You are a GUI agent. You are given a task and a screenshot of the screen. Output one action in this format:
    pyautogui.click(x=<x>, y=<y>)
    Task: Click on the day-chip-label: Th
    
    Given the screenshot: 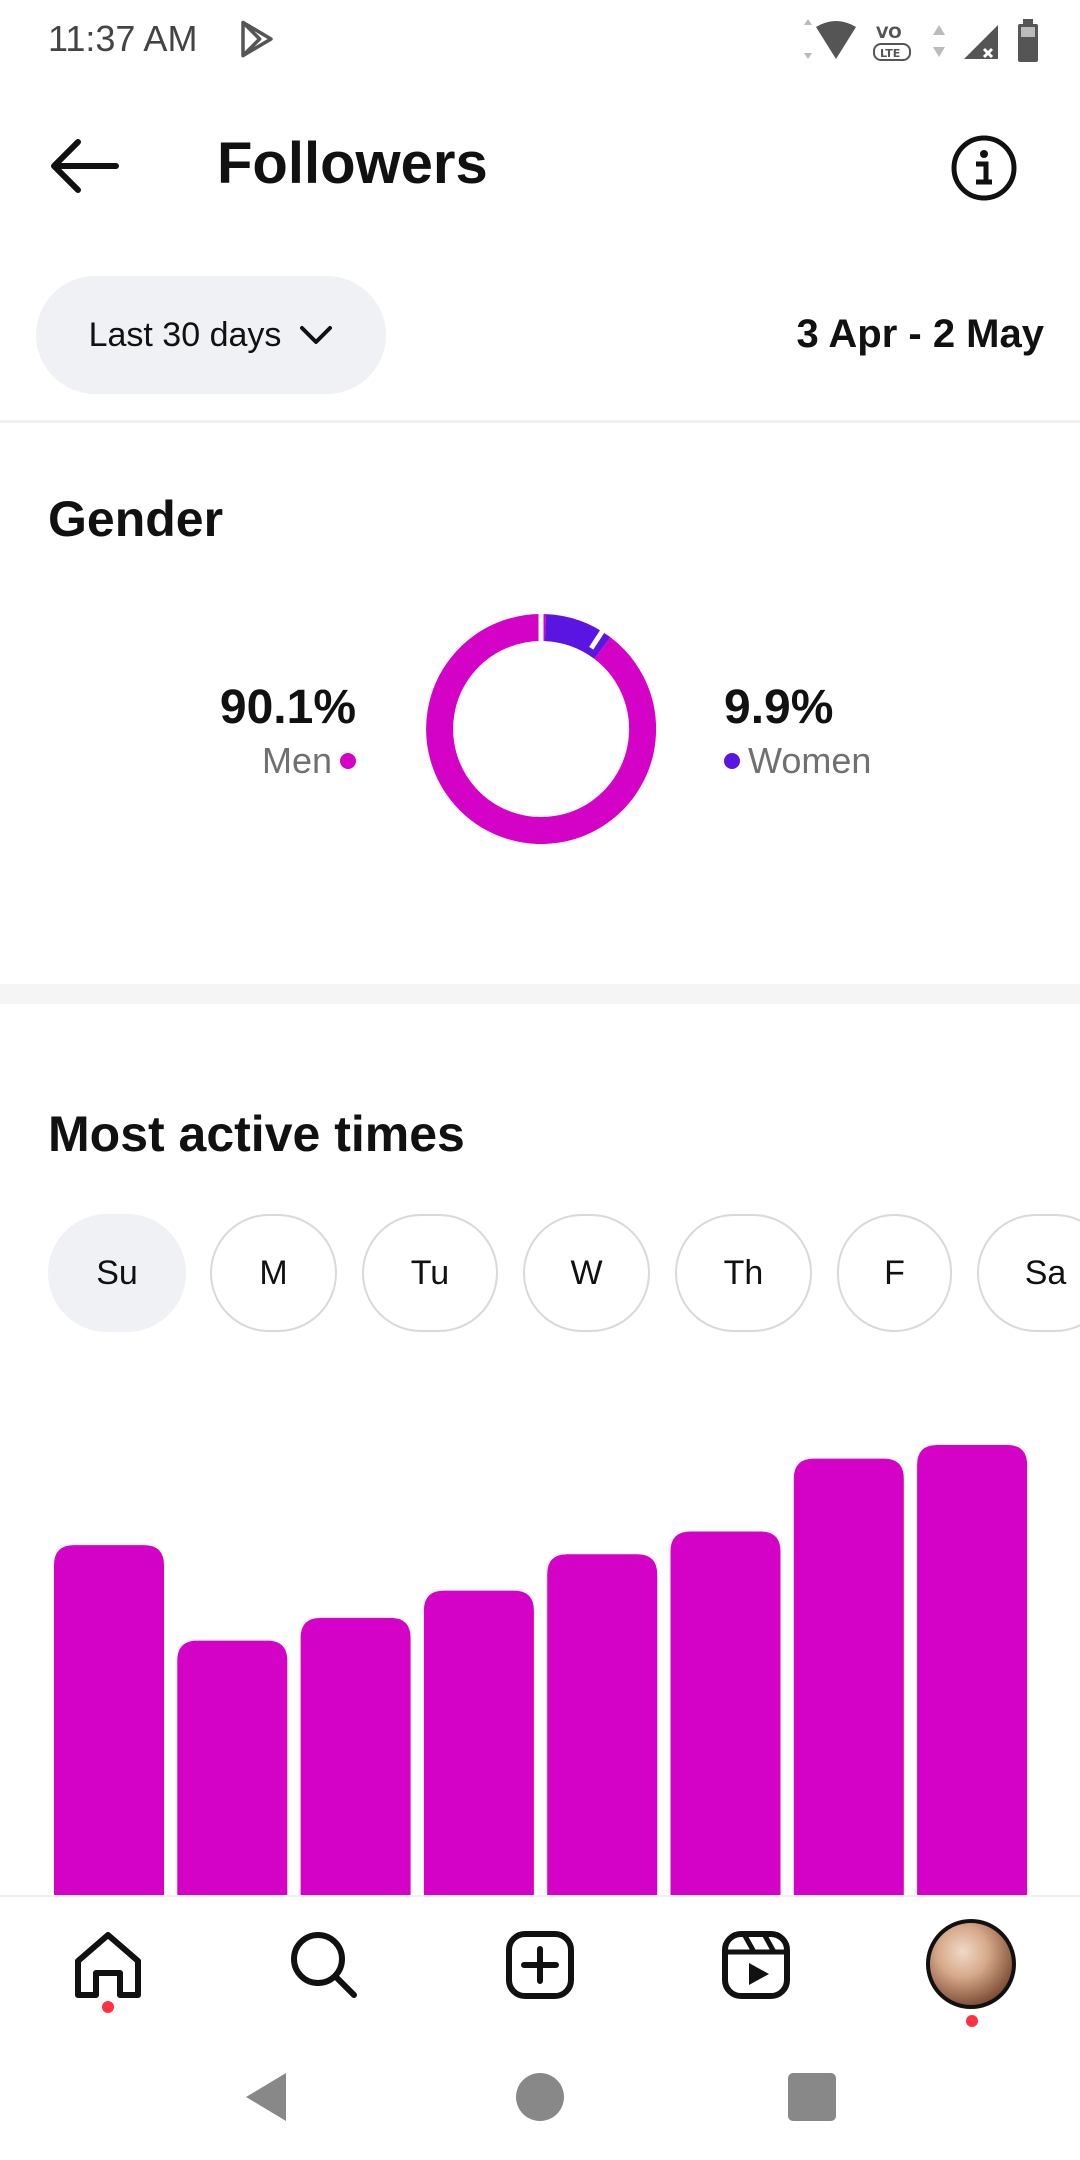 What is the action you would take?
    pyautogui.click(x=743, y=1272)
    